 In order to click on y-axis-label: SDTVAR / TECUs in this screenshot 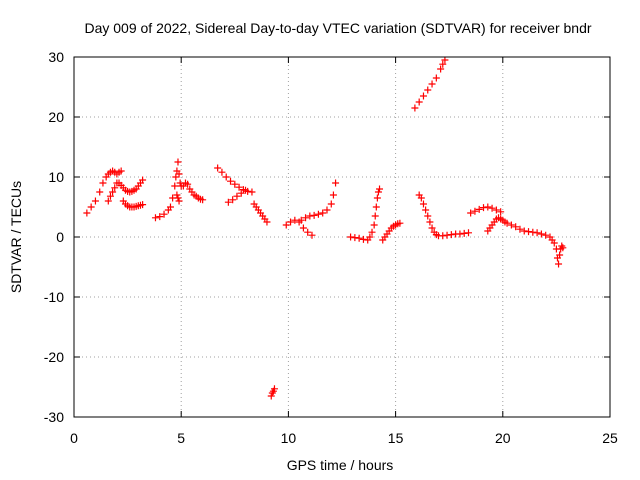, I will do `click(16, 237)`.